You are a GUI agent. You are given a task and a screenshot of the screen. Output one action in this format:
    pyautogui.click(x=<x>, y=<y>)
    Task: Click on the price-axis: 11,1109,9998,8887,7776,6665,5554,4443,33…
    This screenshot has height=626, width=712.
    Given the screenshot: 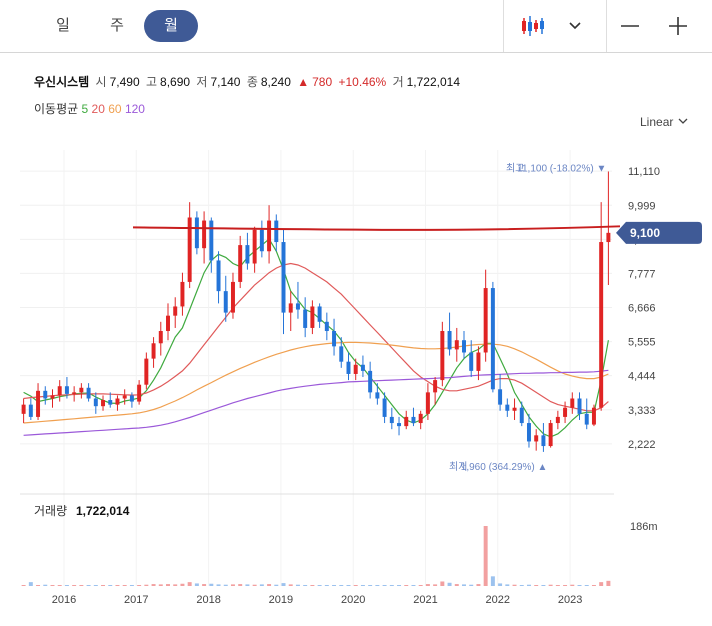 What is the action you would take?
    pyautogui.click(x=644, y=308)
    